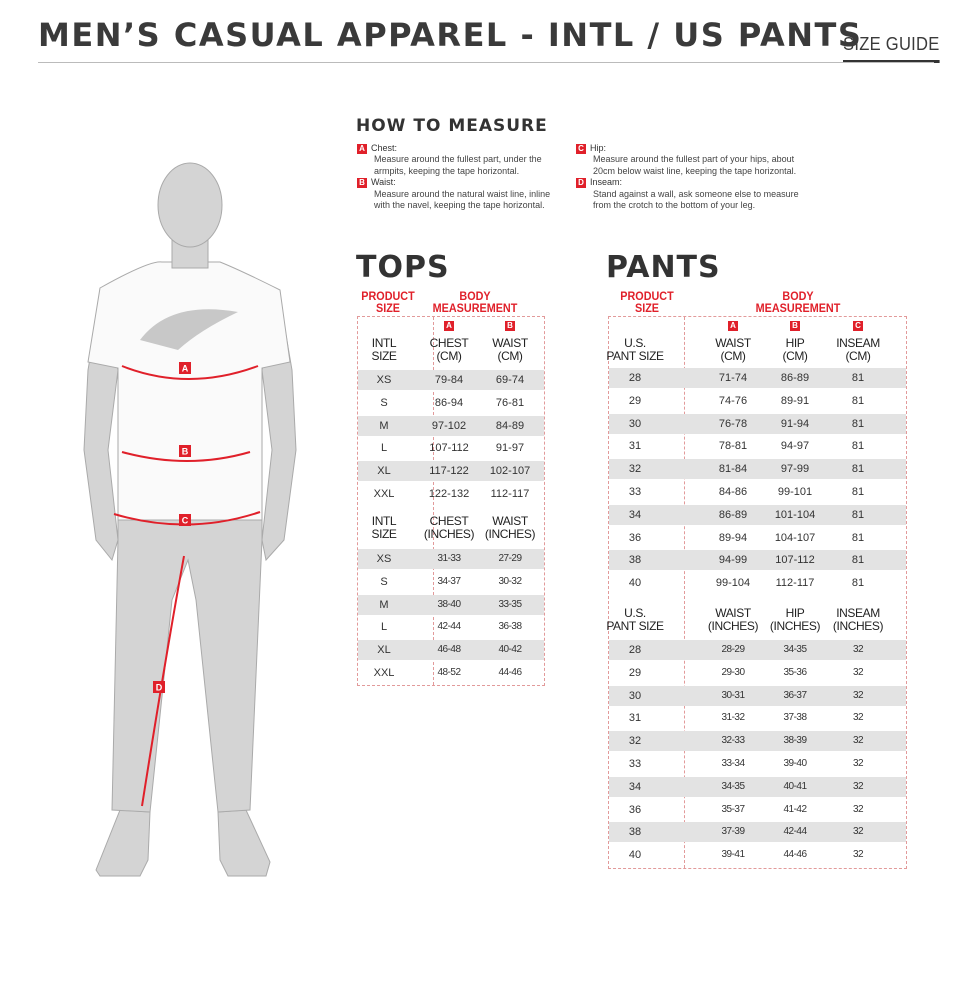 The image size is (979, 1000). I want to click on badge-b: B, so click(795, 326).